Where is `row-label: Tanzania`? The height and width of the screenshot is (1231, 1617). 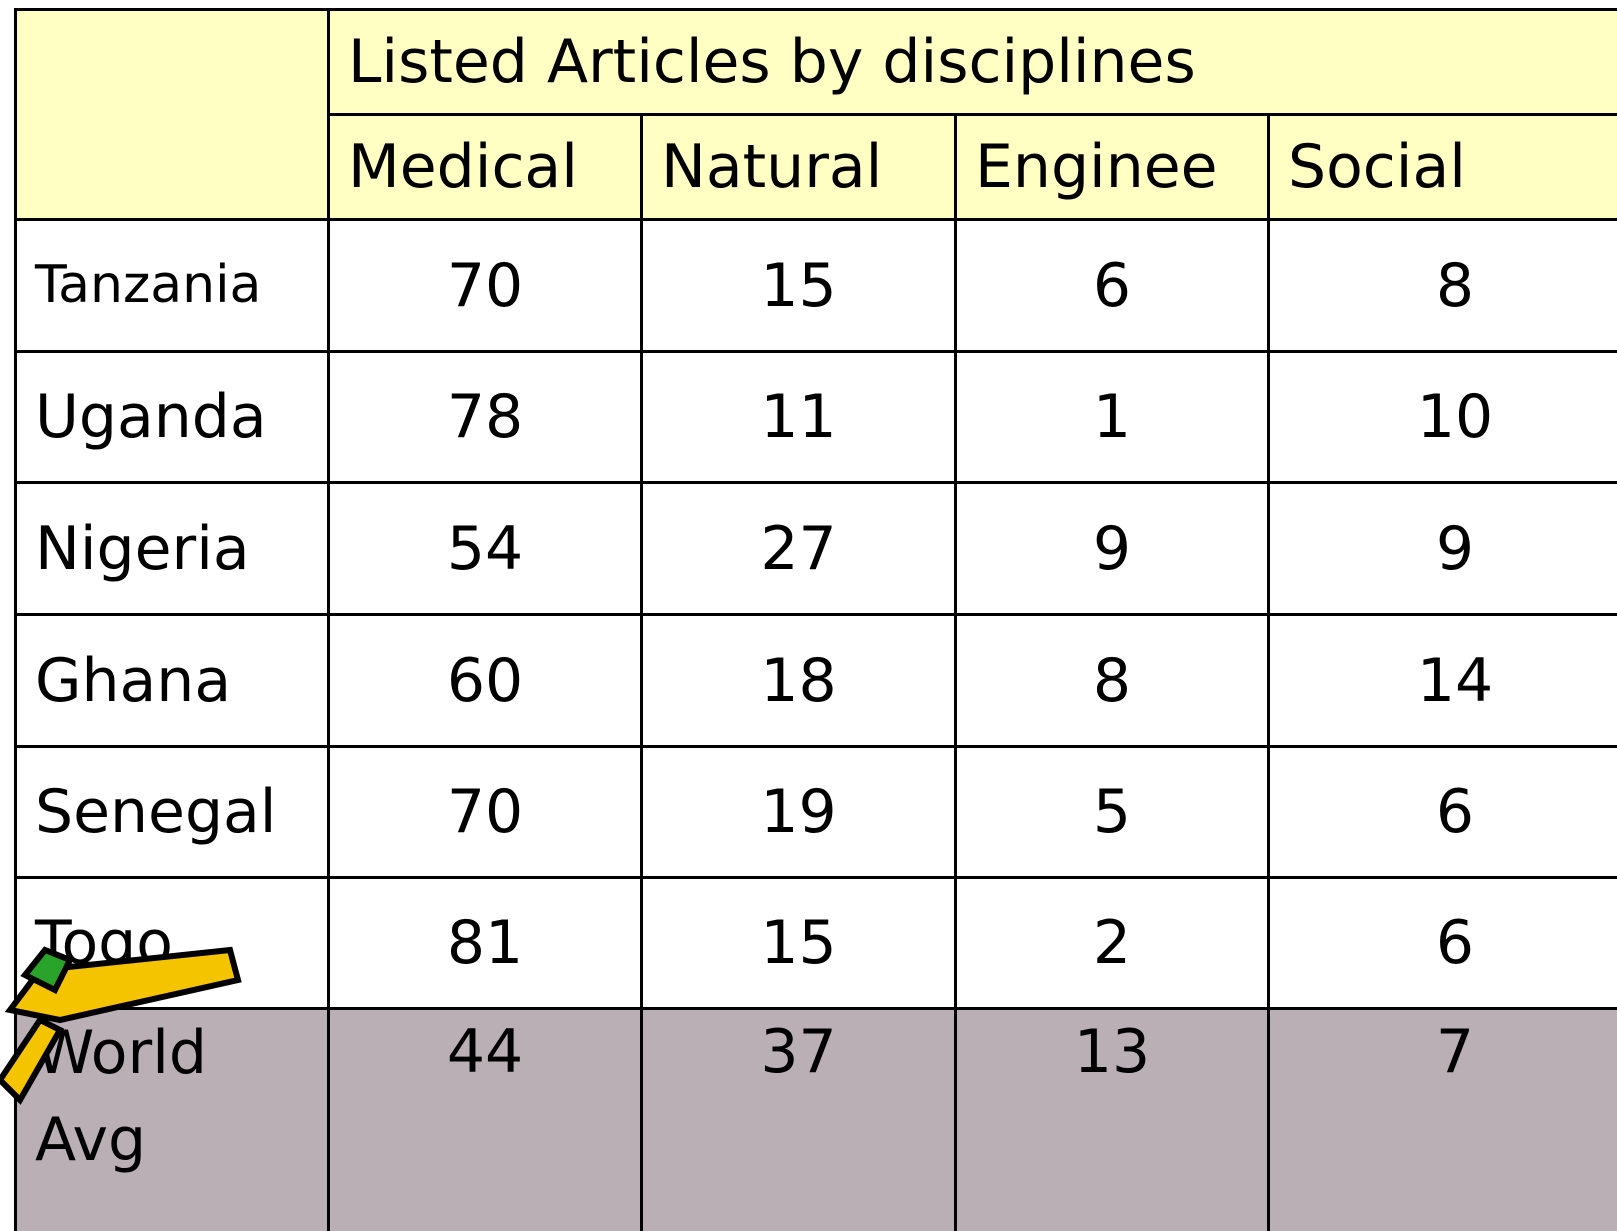 row-label: Tanzania is located at coordinates (172, 285).